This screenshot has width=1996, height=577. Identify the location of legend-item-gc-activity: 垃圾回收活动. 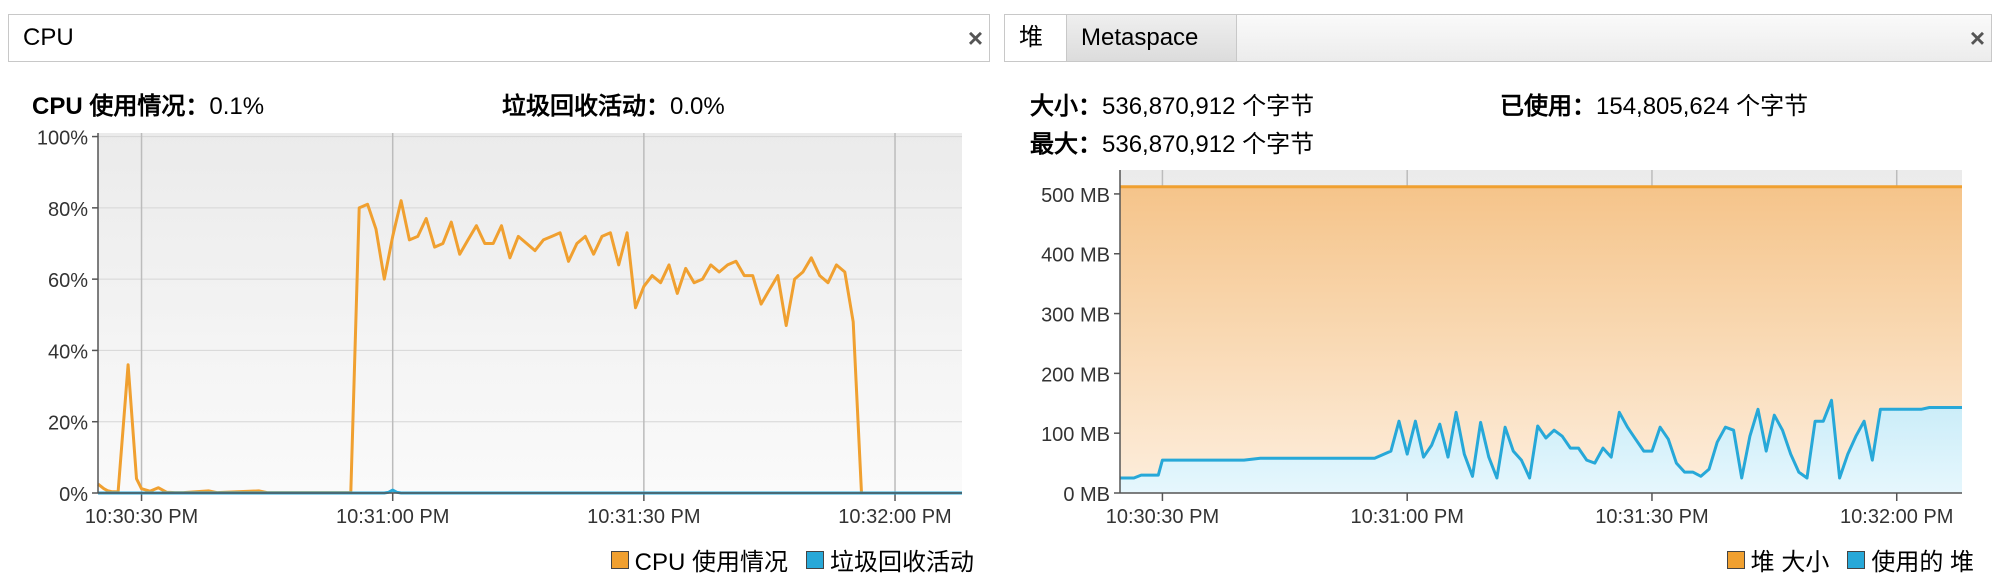
(890, 559).